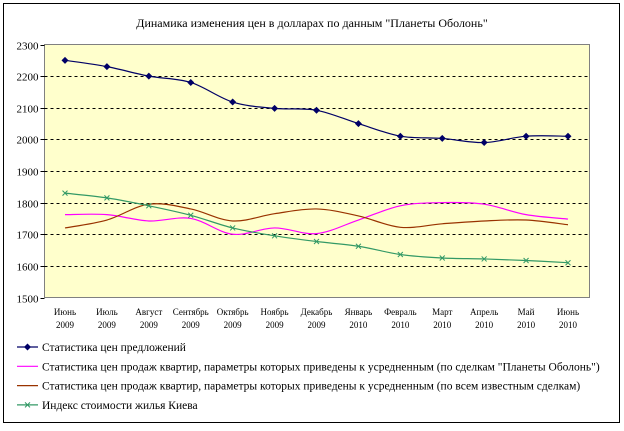 Image resolution: width=624 pixels, height=431 pixels. What do you see at coordinates (120, 406) in the screenshot?
I see `legend-label: Индекс стоимости жилья Киева` at bounding box center [120, 406].